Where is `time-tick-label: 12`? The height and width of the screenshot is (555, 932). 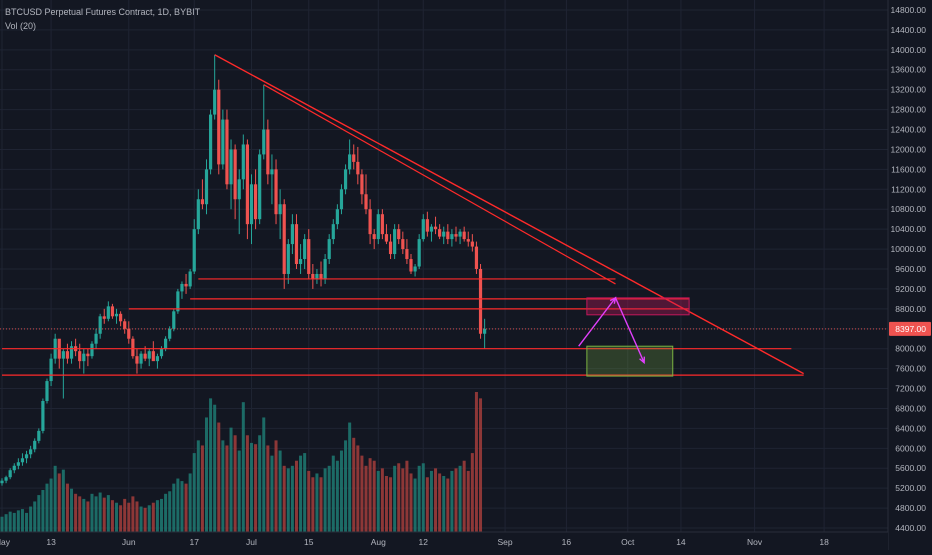 time-tick-label: 12 is located at coordinates (424, 542).